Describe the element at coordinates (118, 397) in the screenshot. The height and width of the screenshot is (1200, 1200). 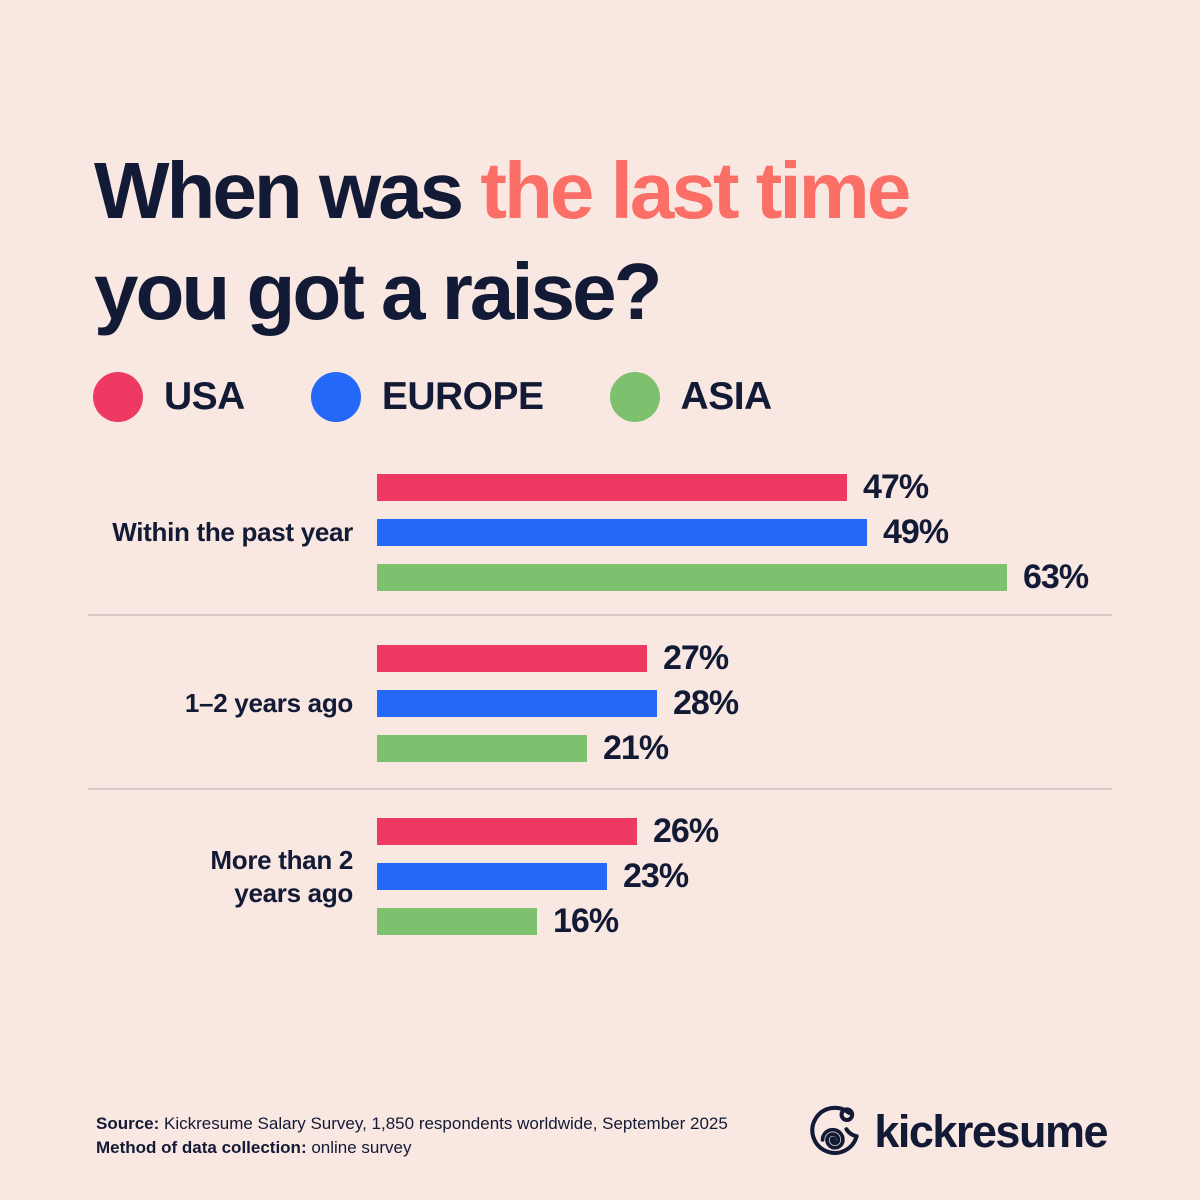
I see `legend-dot-usa-icon` at that location.